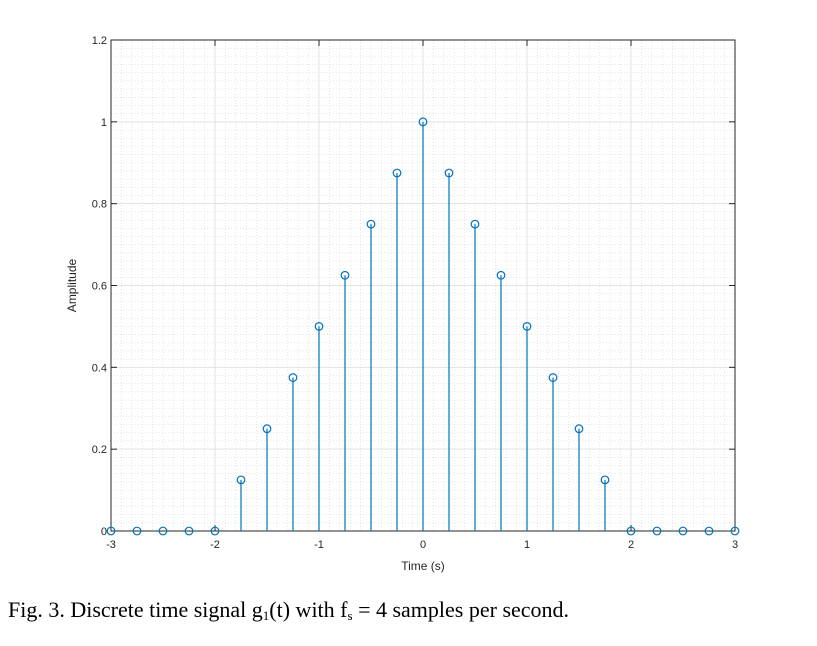 The height and width of the screenshot is (646, 817). Describe the element at coordinates (99, 287) in the screenshot. I see `y-tick-label: 0.6` at that location.